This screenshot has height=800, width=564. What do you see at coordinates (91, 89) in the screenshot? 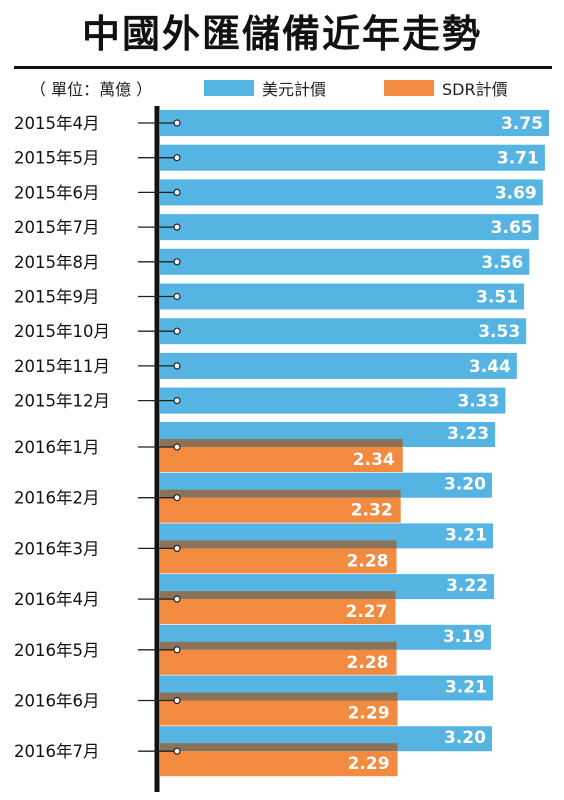
I see `unit-label: （ 單位：萬億 ）` at bounding box center [91, 89].